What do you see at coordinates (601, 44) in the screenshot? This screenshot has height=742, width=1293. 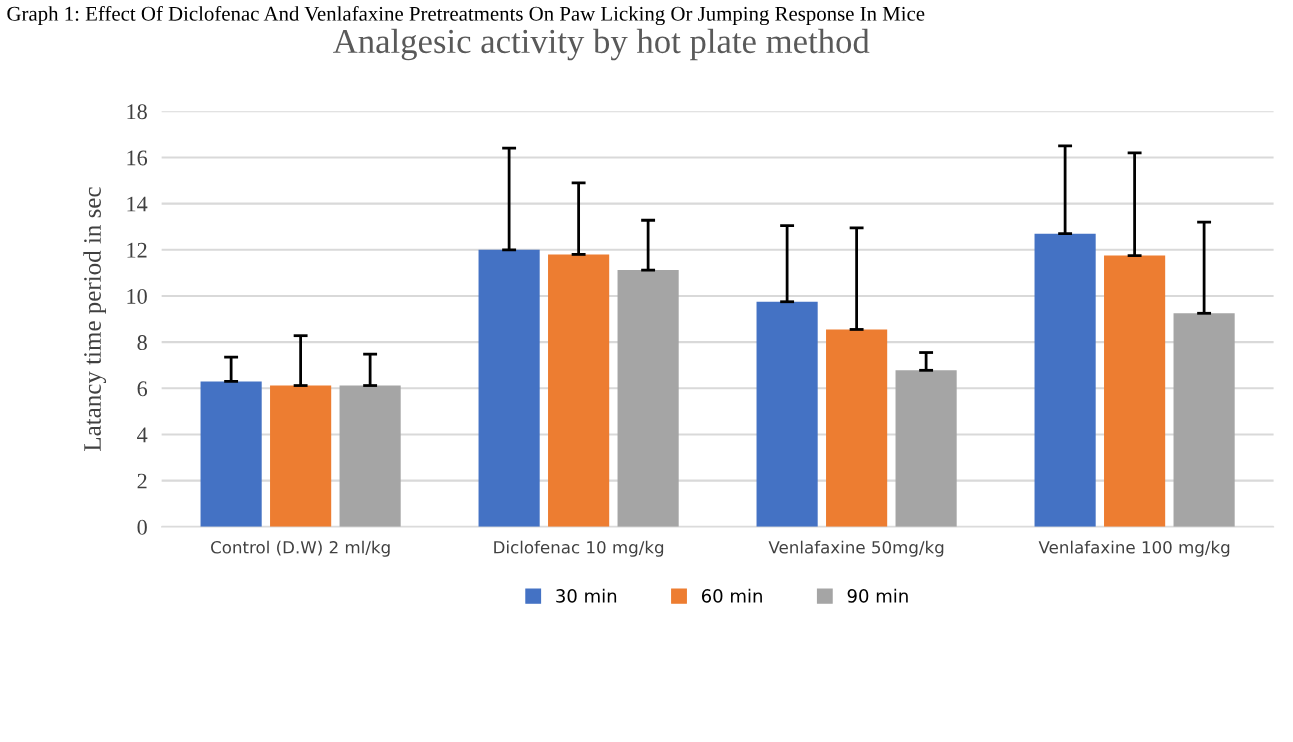 I see `chart-title: Analgesic activity by hot plate method` at bounding box center [601, 44].